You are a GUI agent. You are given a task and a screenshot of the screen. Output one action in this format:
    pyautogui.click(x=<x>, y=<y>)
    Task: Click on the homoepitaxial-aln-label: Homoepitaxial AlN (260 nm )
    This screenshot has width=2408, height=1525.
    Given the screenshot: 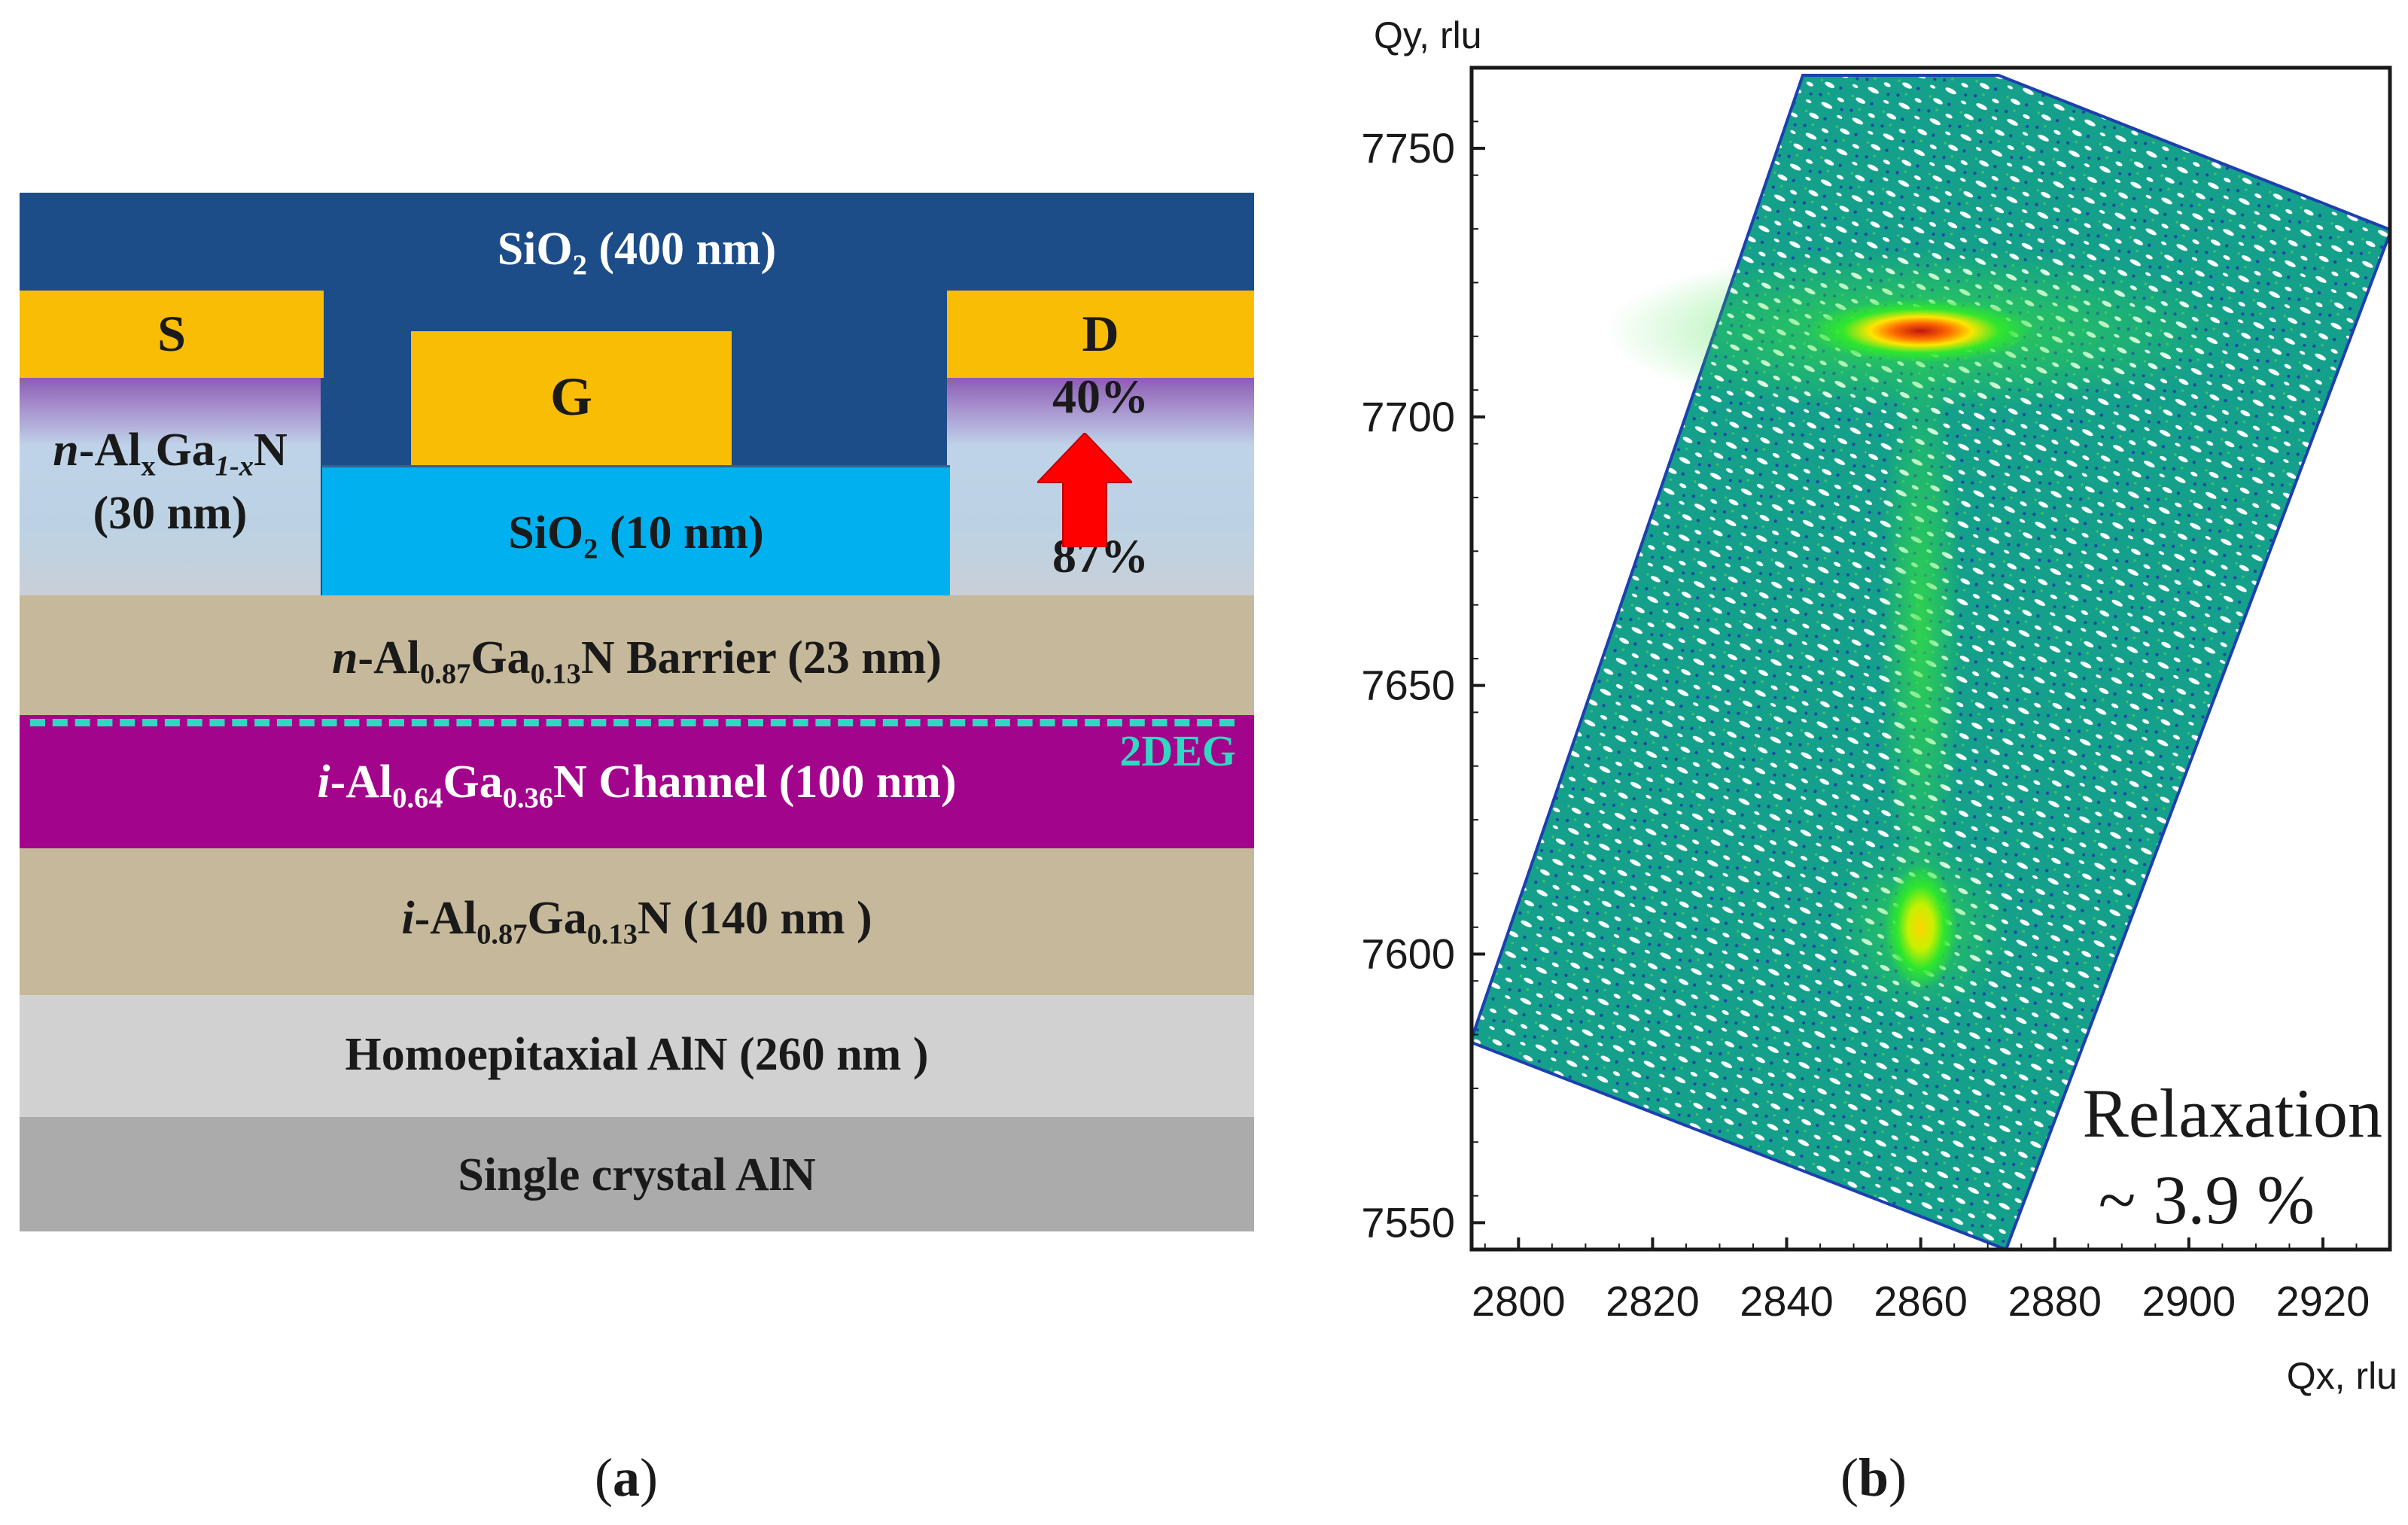 What is the action you would take?
    pyautogui.click(x=637, y=1054)
    